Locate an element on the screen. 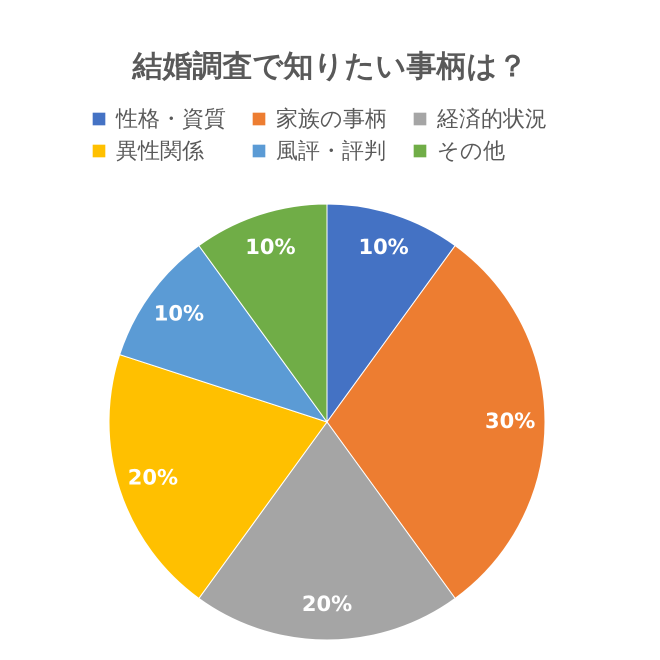 The width and height of the screenshot is (660, 660). legend-label: 経済的状況 is located at coordinates (491, 119).